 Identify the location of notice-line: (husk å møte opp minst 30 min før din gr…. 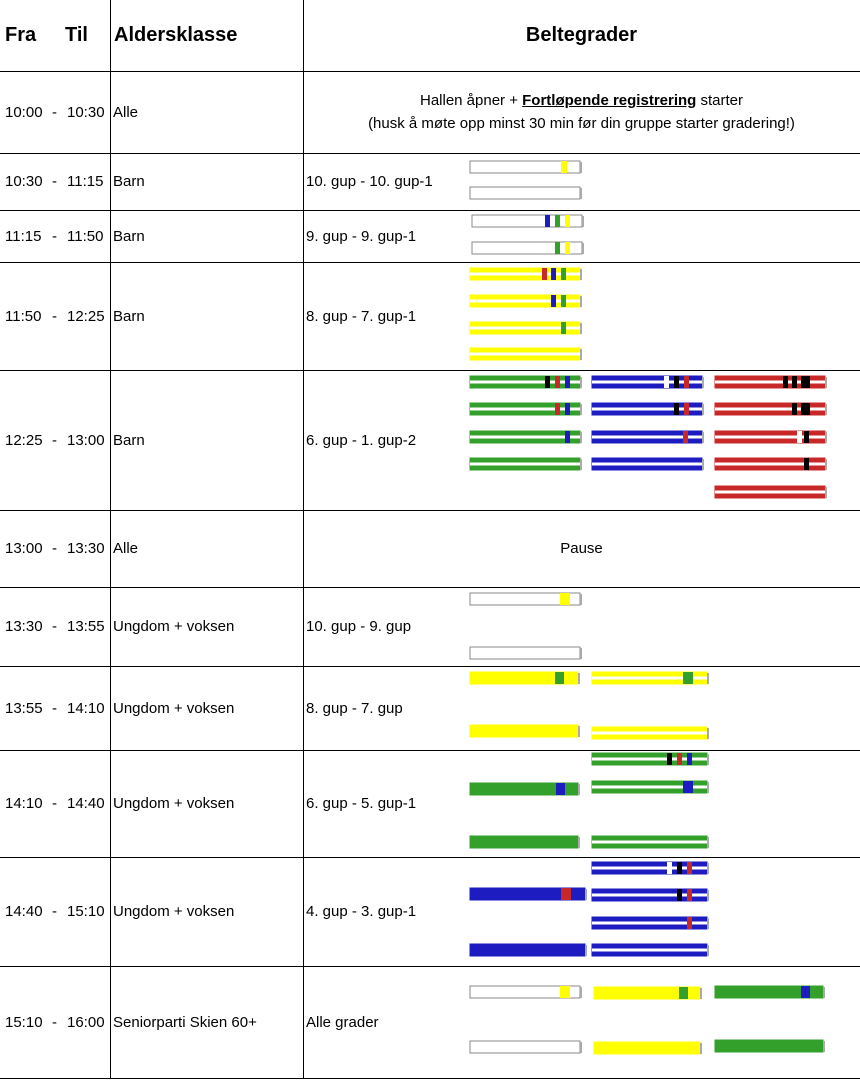
(581, 123).